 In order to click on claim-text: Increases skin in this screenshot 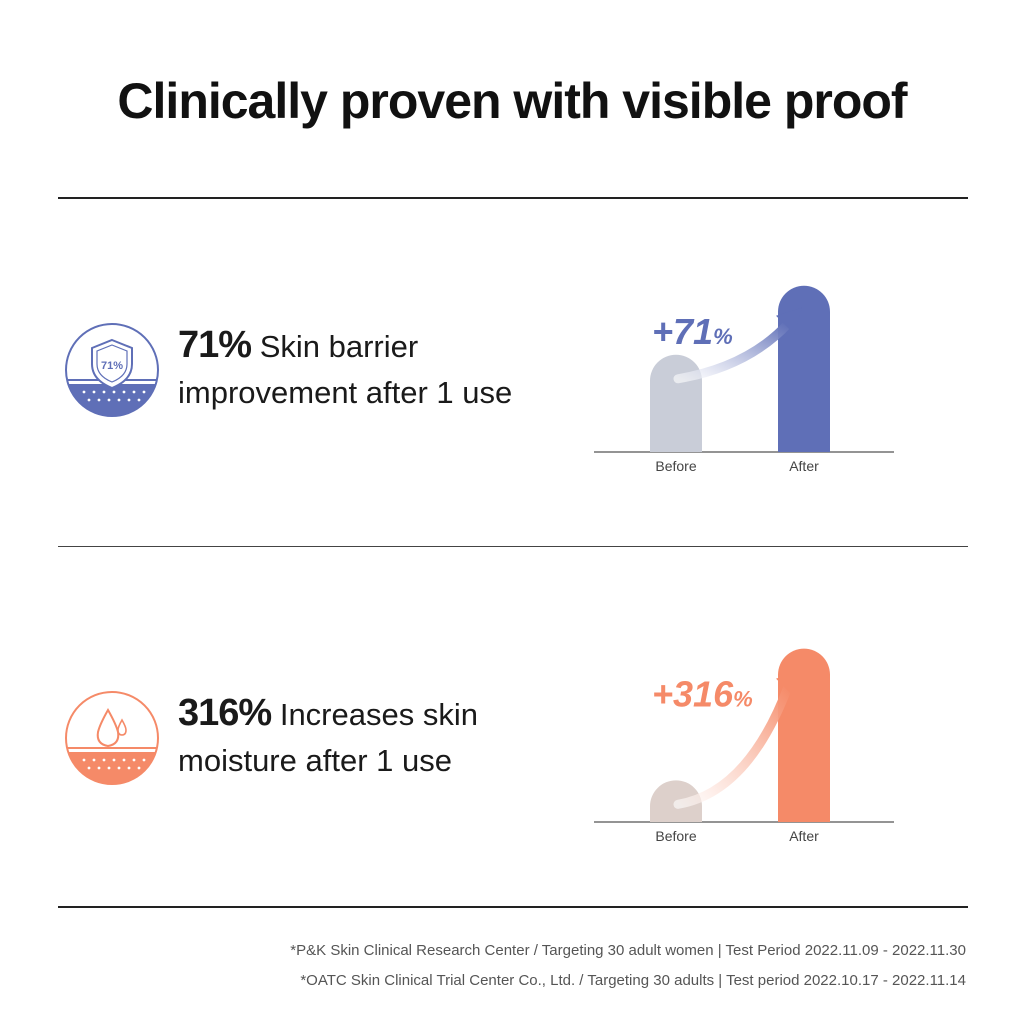, I will do `click(378, 714)`.